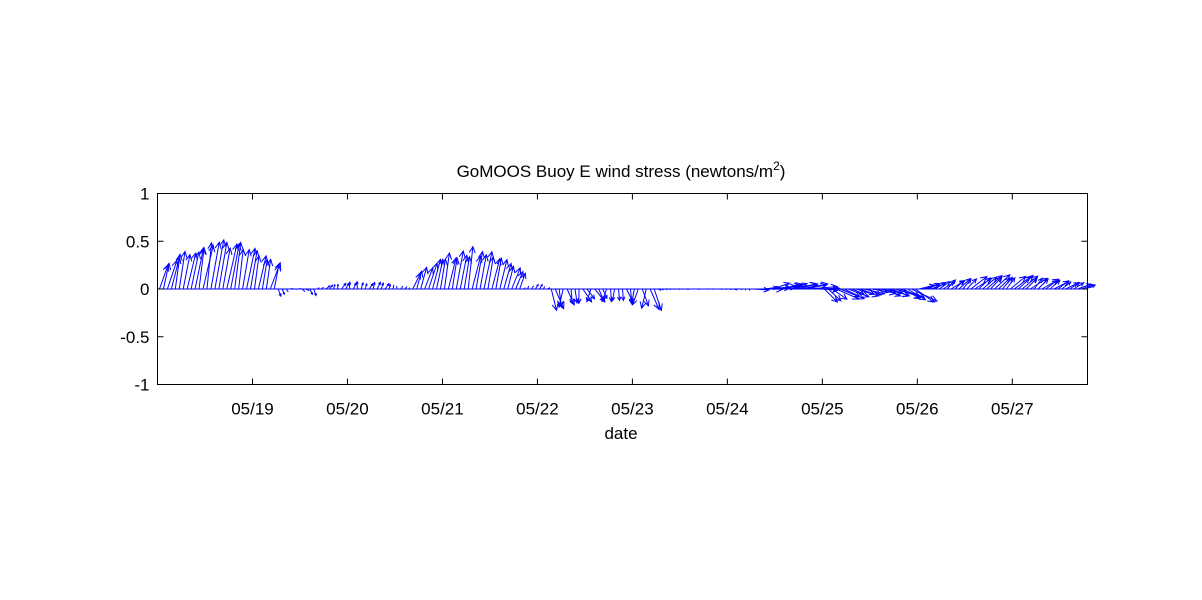 This screenshot has height=600, width=1202. Describe the element at coordinates (144, 289) in the screenshot. I see `y-tick-label: 0` at that location.